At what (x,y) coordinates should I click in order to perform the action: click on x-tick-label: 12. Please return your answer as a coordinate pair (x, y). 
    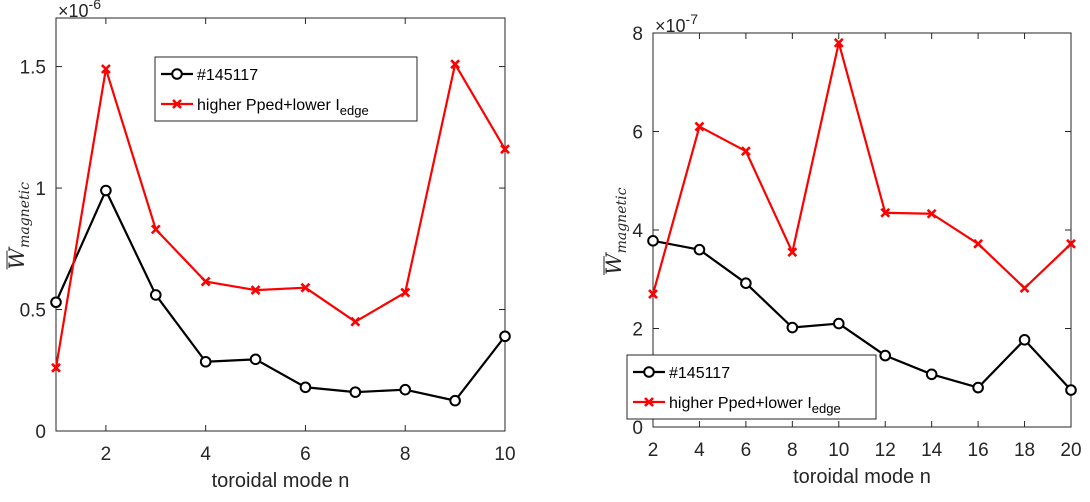
    Looking at the image, I should click on (885, 450).